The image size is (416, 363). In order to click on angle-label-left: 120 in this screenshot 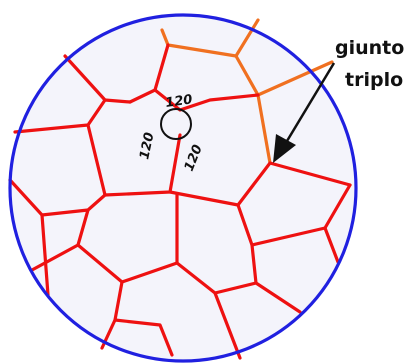, I will do `click(147, 146)`.